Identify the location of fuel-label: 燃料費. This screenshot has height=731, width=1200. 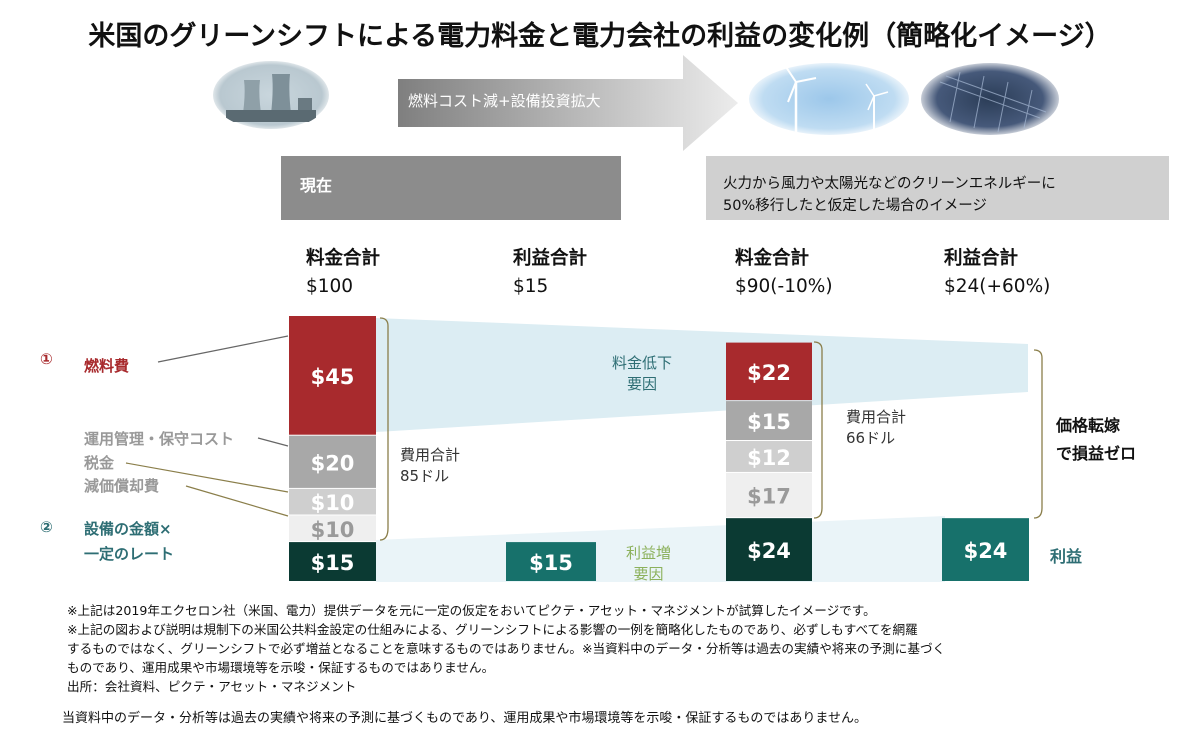
(107, 366).